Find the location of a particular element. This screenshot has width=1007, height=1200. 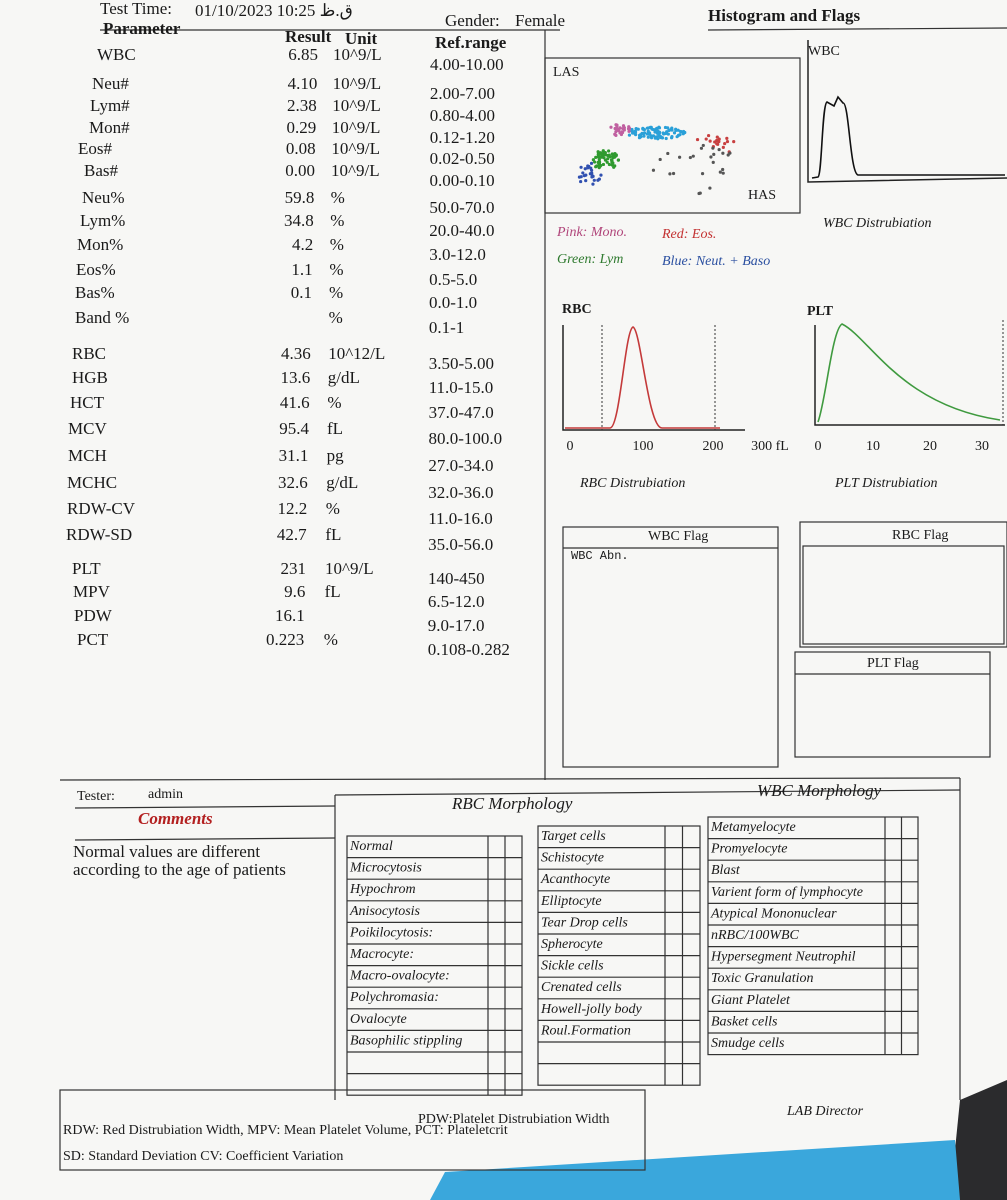

morphology-item: Hypochrom is located at coordinates (382, 889).